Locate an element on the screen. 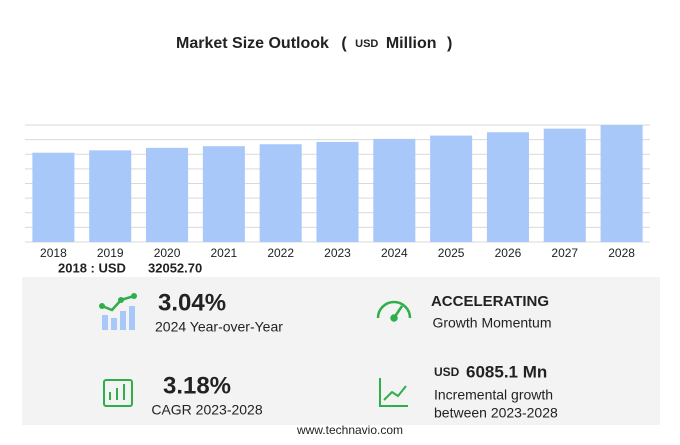  unit-open: ( is located at coordinates (344, 43).